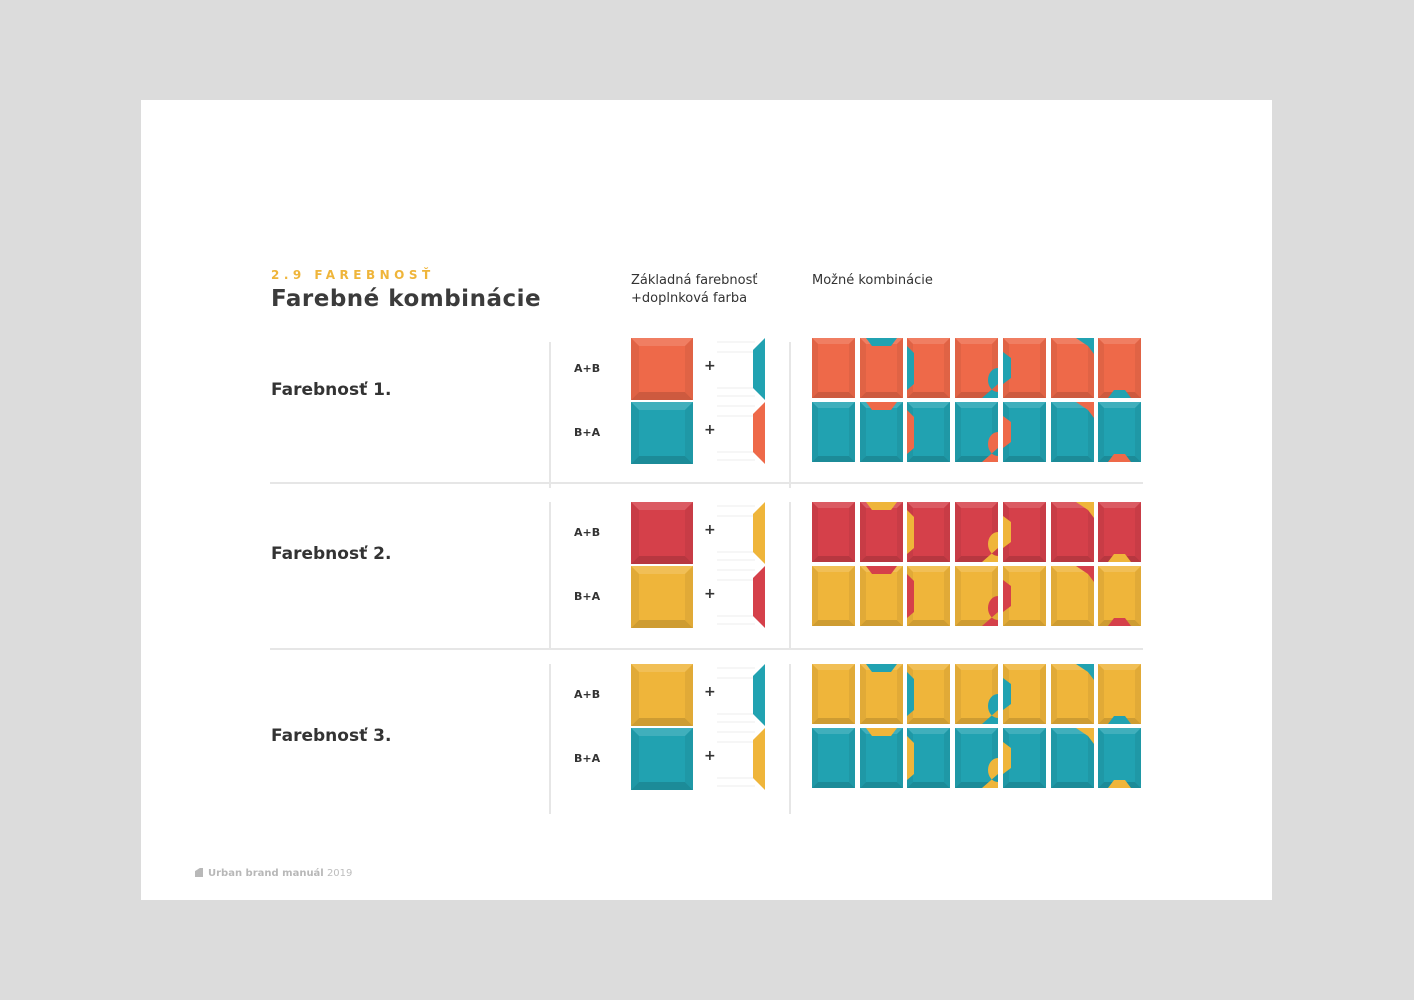  I want to click on column-header-base: Základná farebnosť +doplnková farba, so click(716, 290).